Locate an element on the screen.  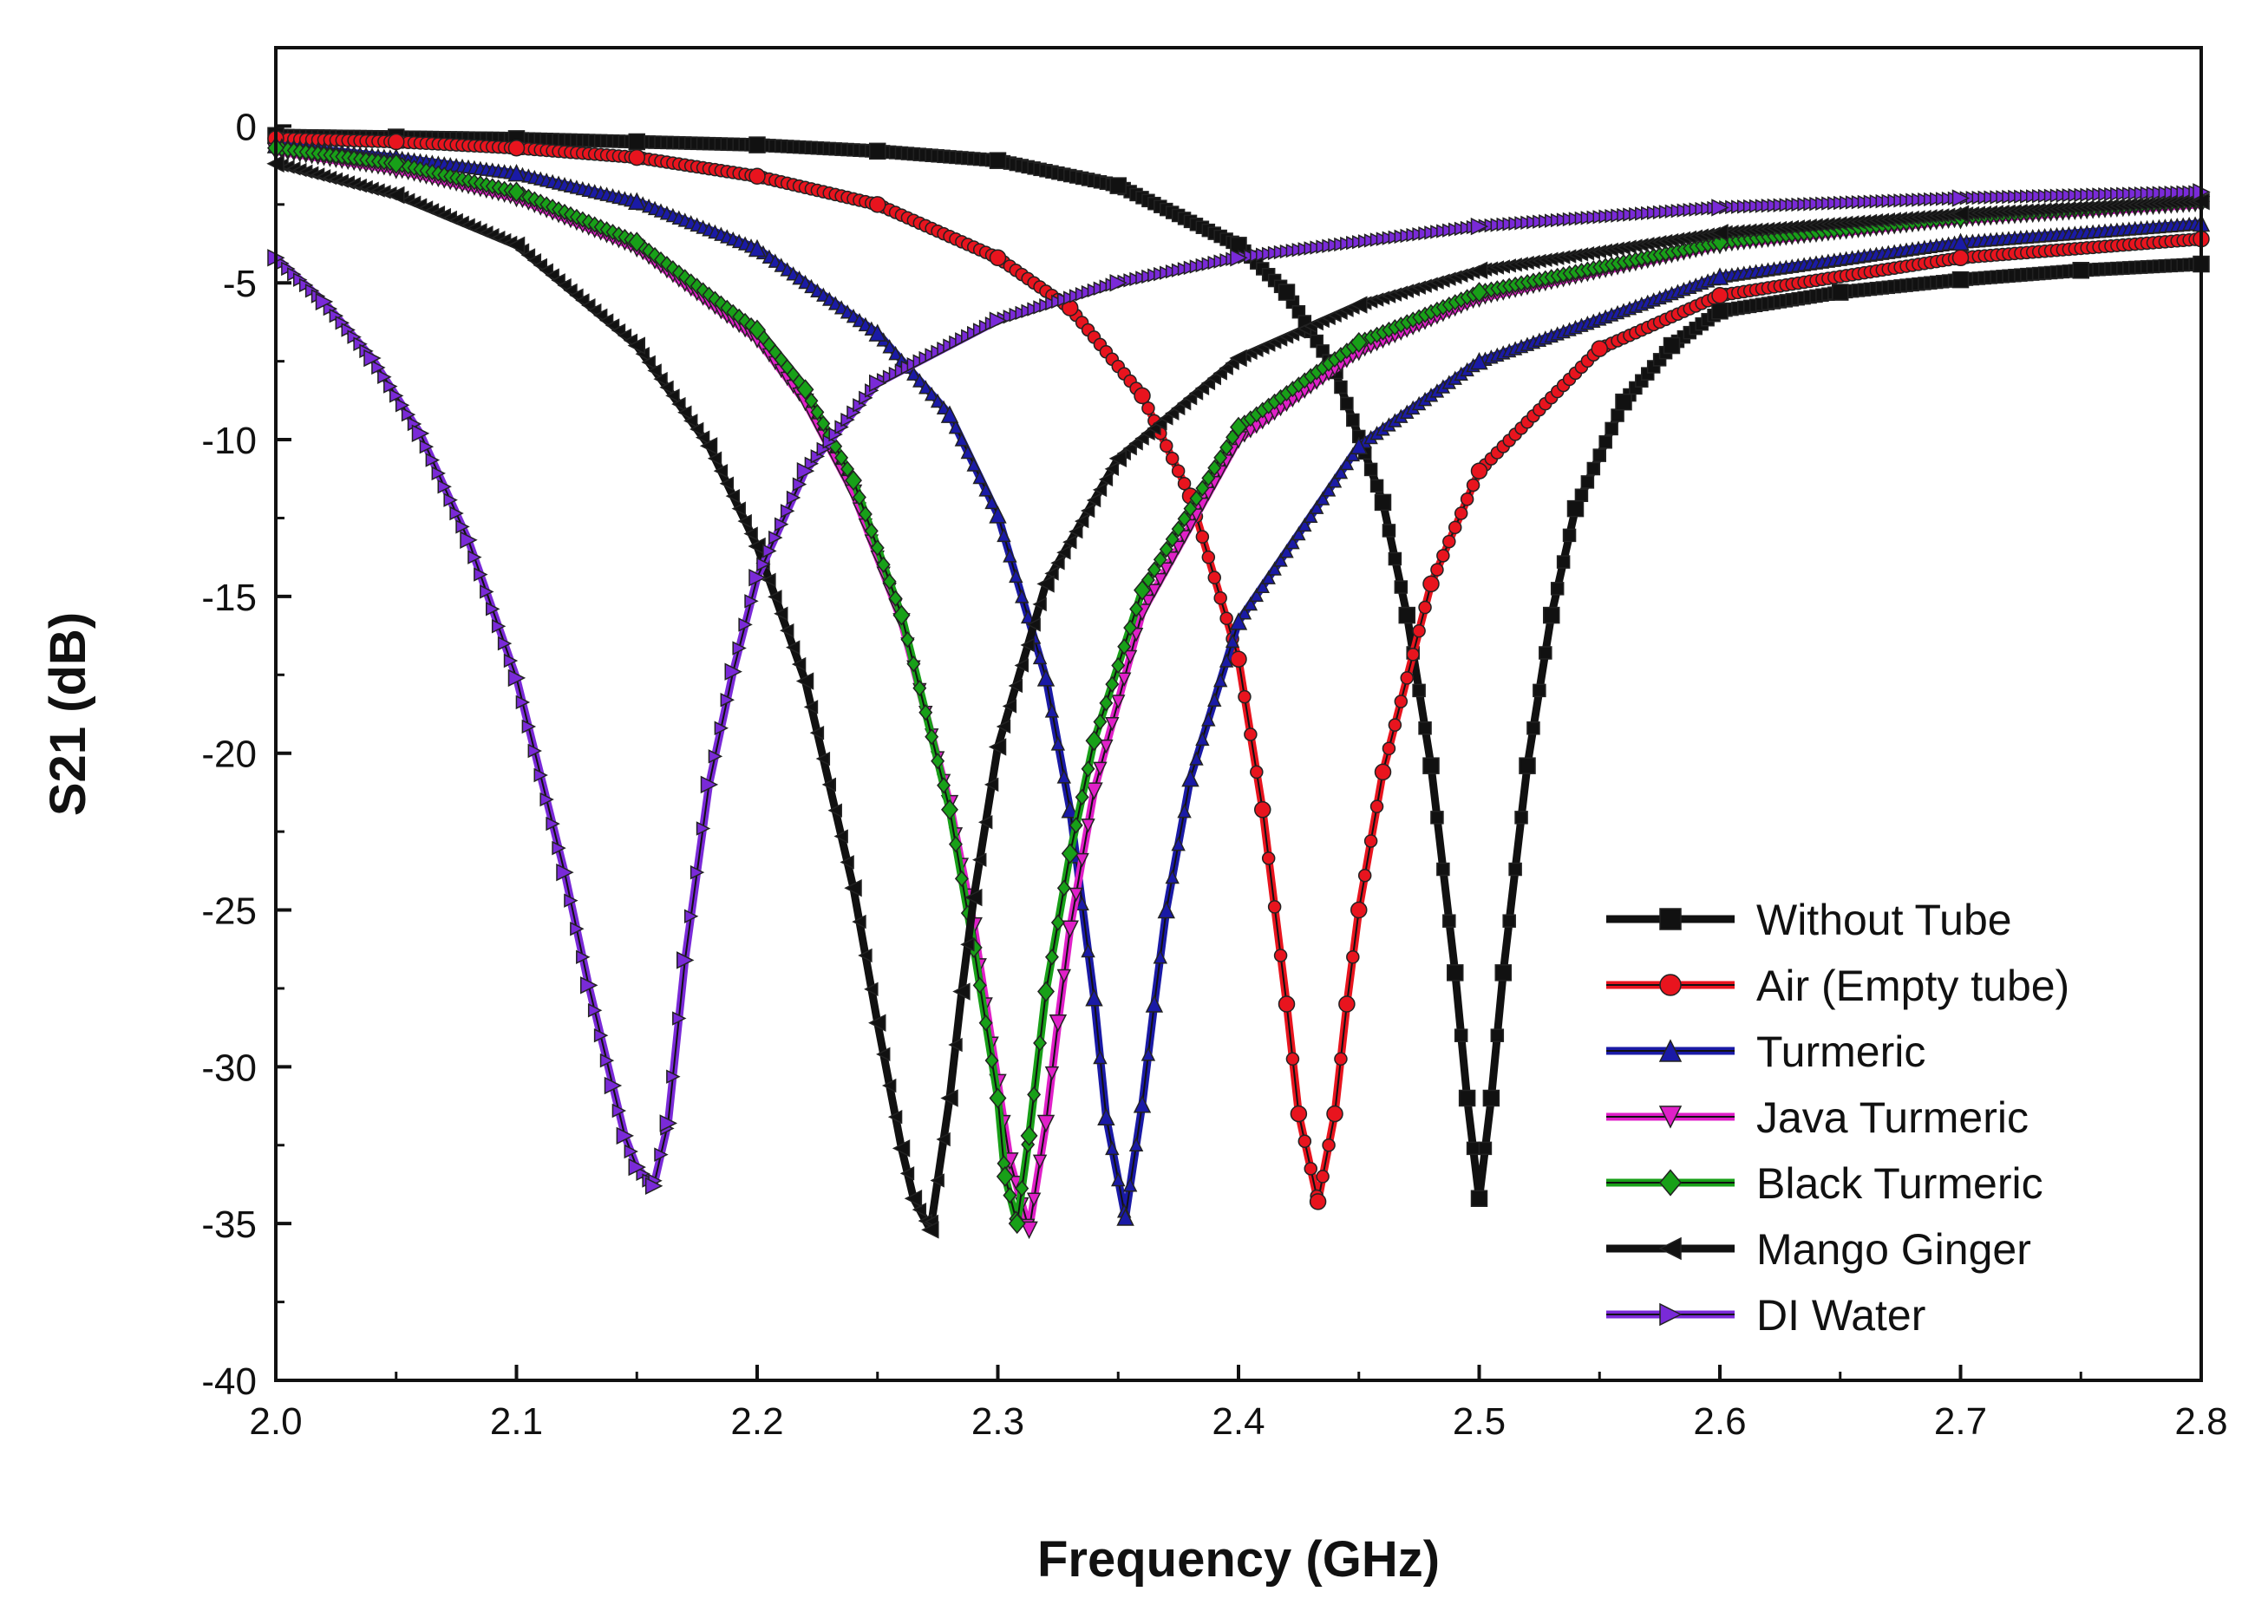
legend-item: Java Turmeric is located at coordinates (1817, 1117).